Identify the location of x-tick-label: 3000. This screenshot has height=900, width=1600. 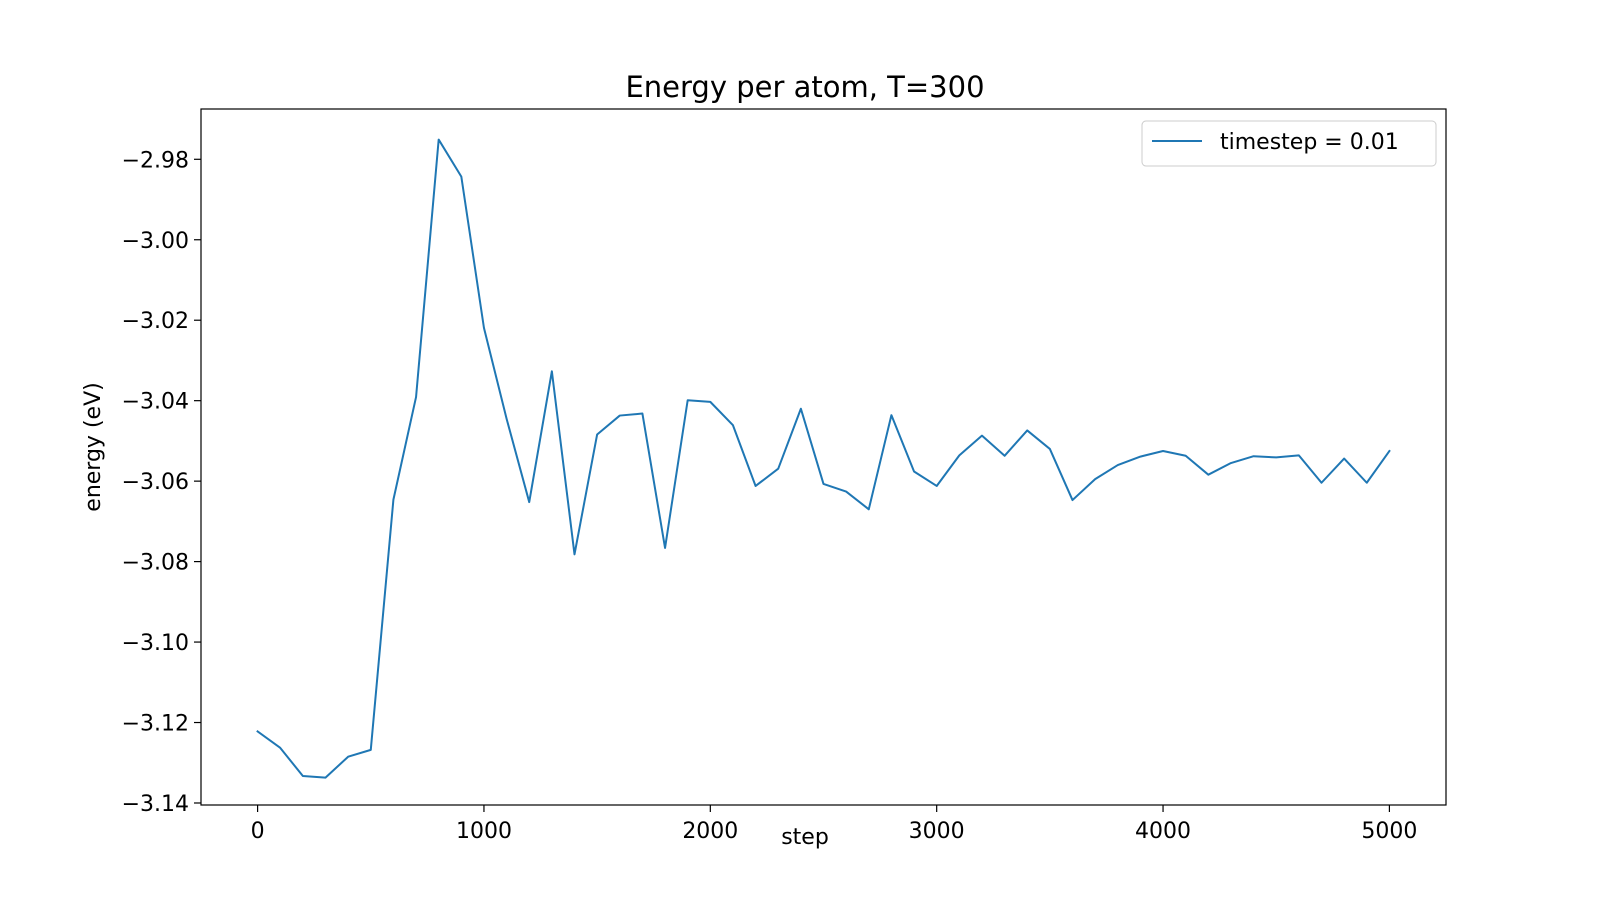
(937, 831).